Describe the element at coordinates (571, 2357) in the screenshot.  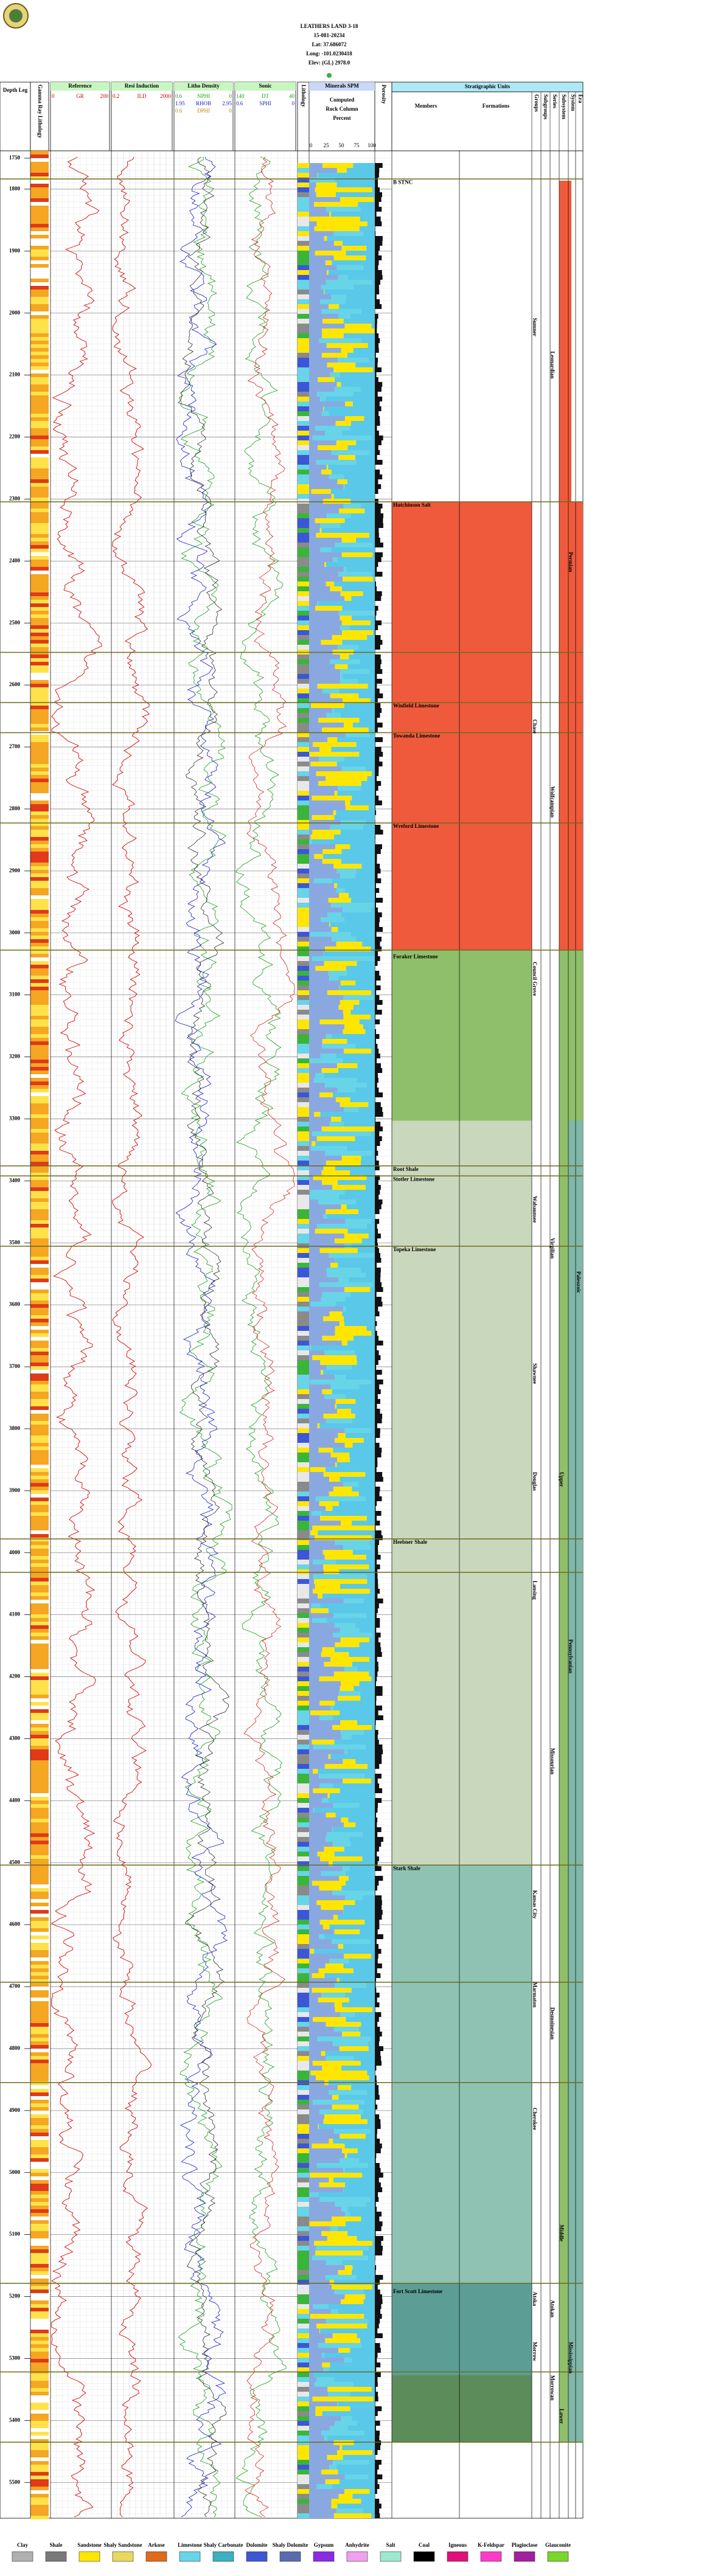
I see `system-label: Mississippian` at that location.